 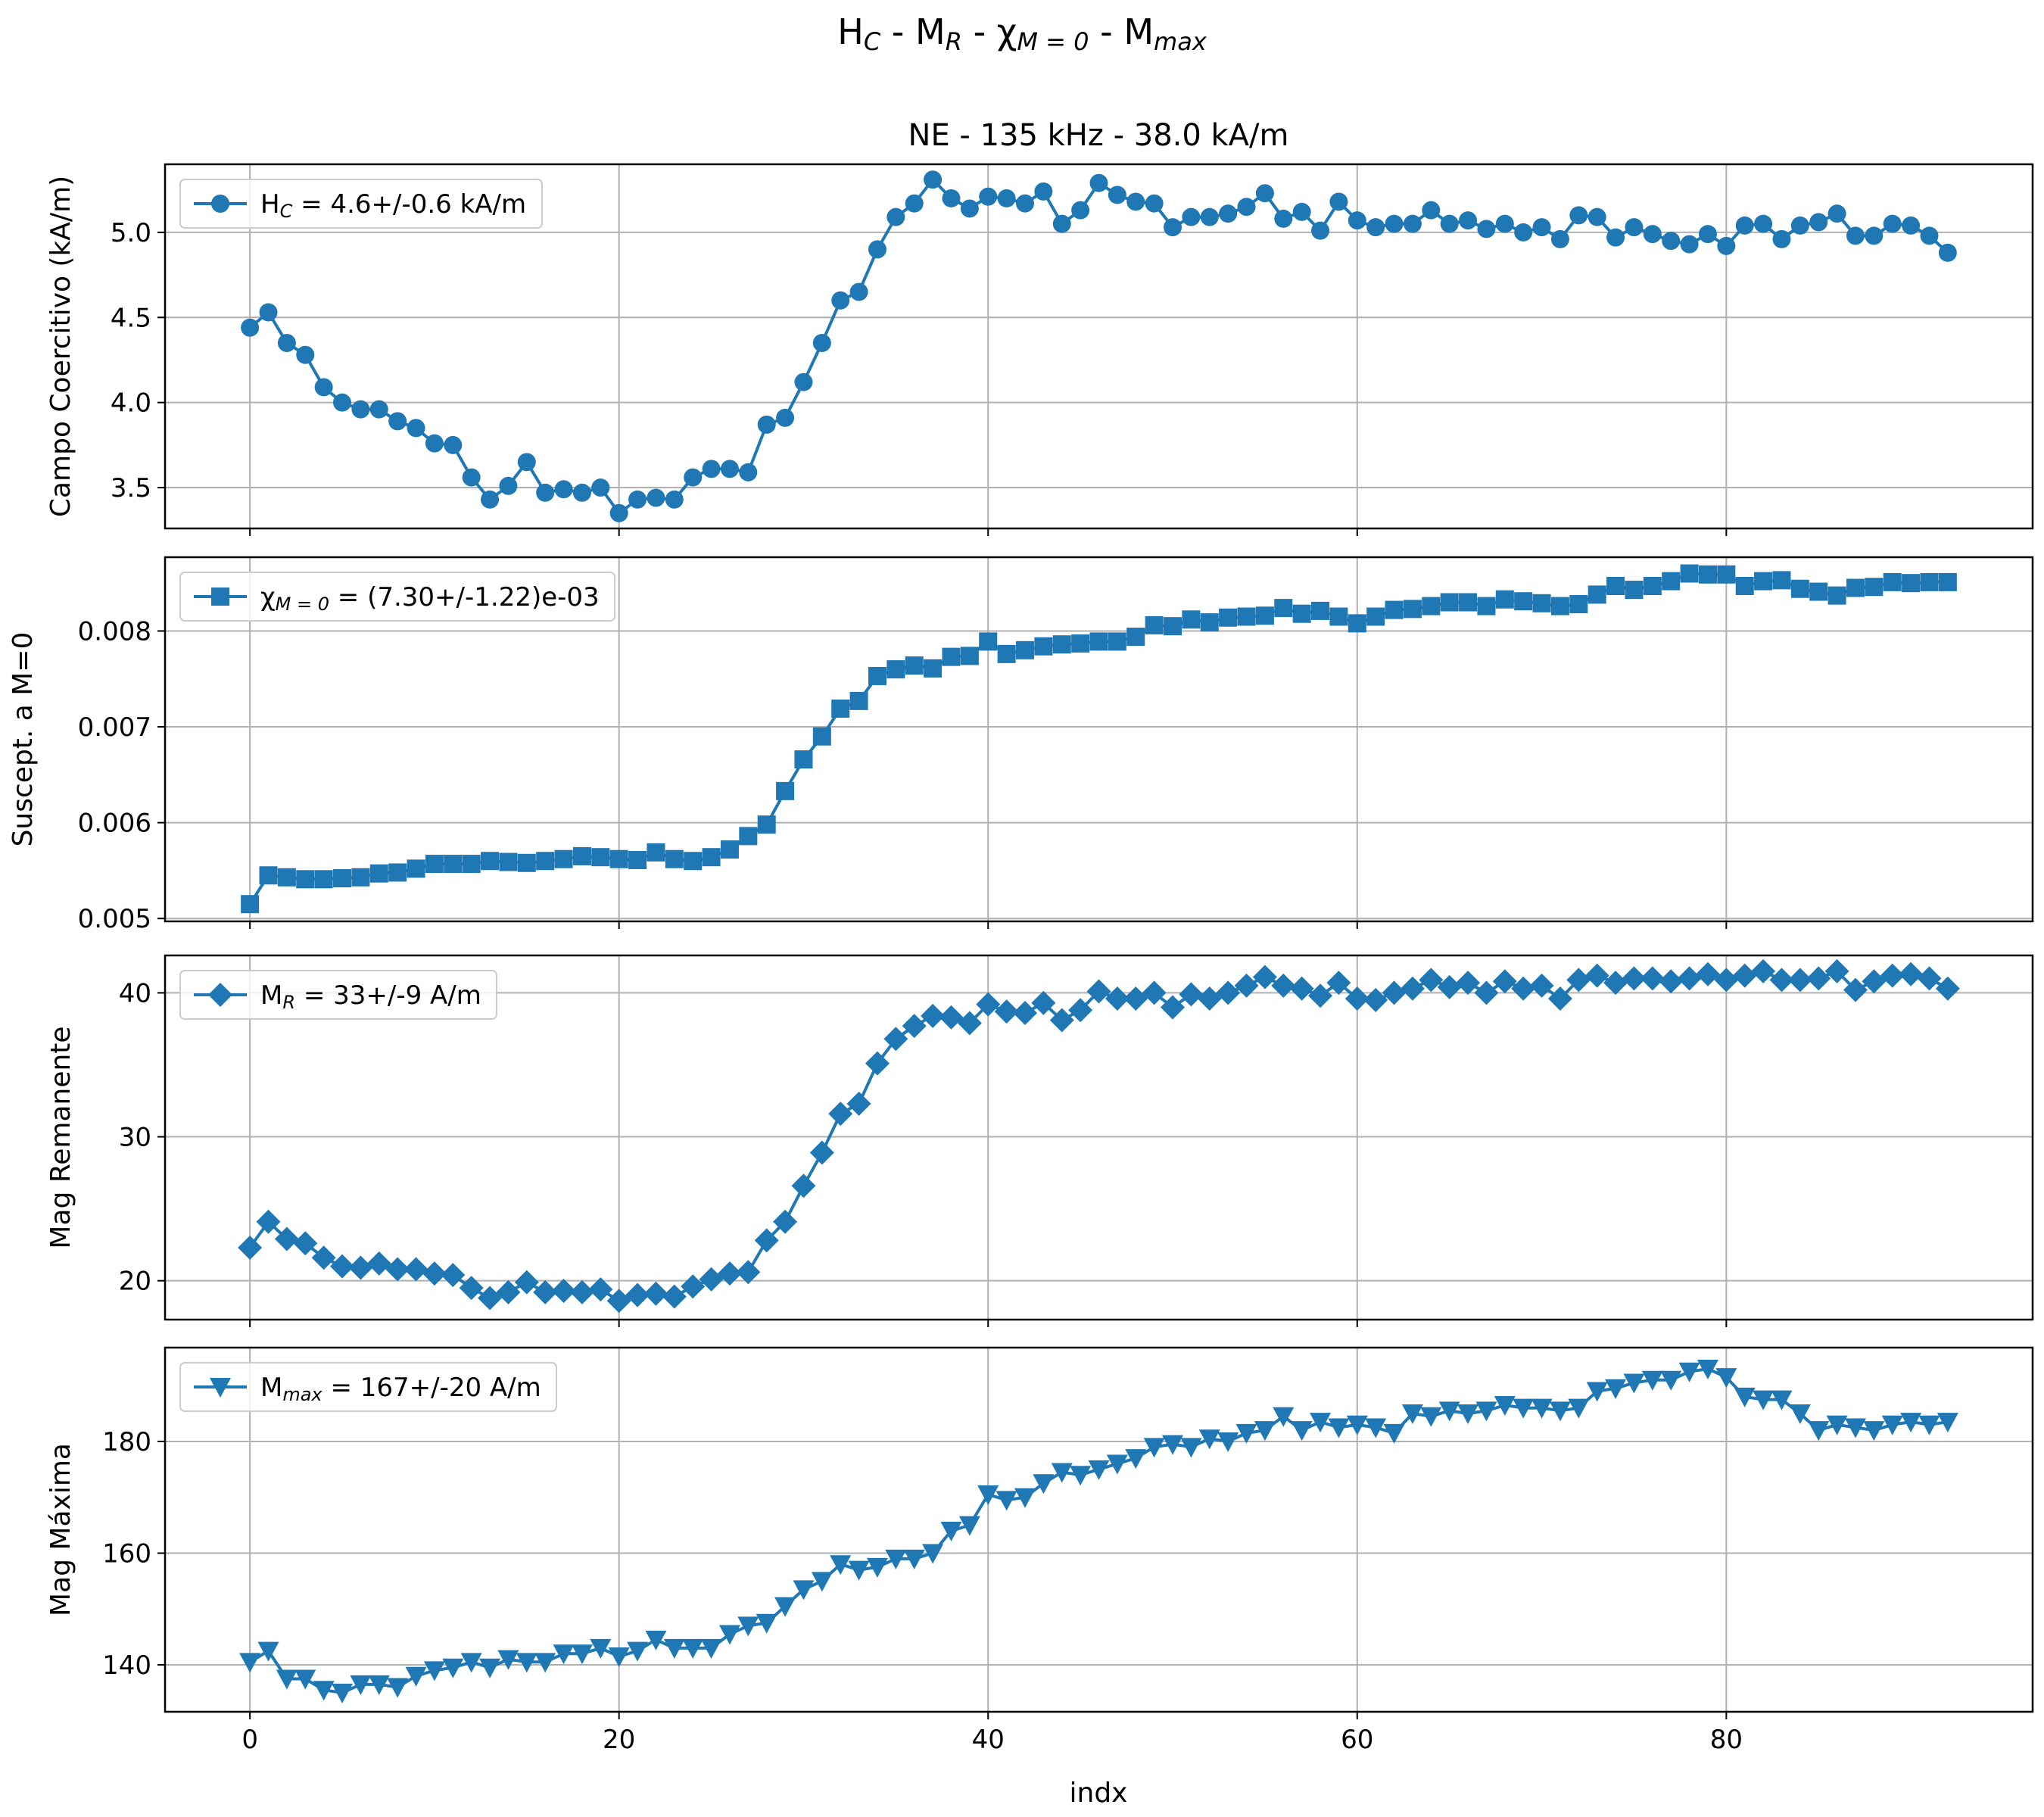 What do you see at coordinates (131, 403) in the screenshot?
I see `y-tick-label: 4.0` at bounding box center [131, 403].